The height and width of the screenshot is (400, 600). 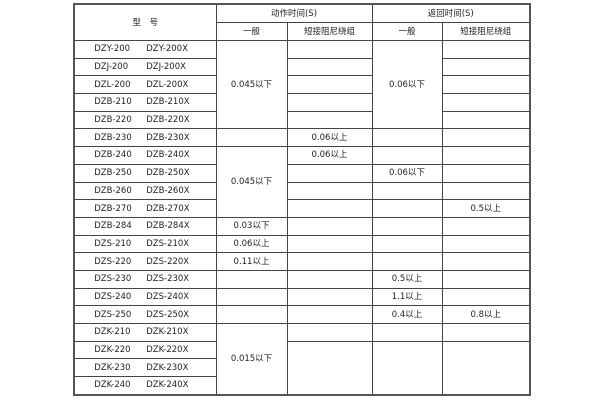 I want to click on model-x-variant: DZB-250X, so click(x=168, y=173).